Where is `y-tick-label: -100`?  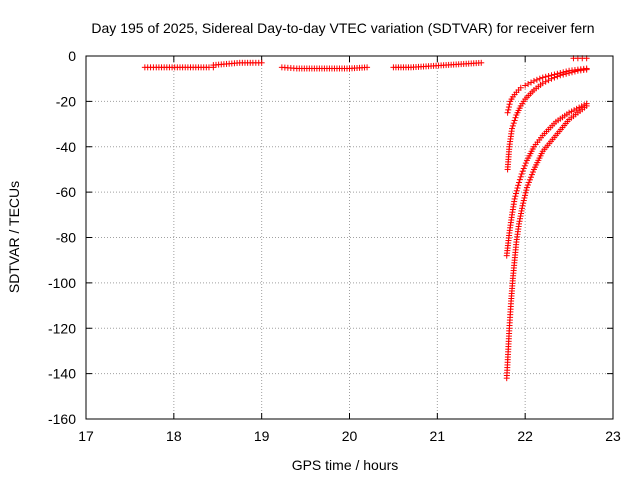
y-tick-label: -100 is located at coordinates (62, 283).